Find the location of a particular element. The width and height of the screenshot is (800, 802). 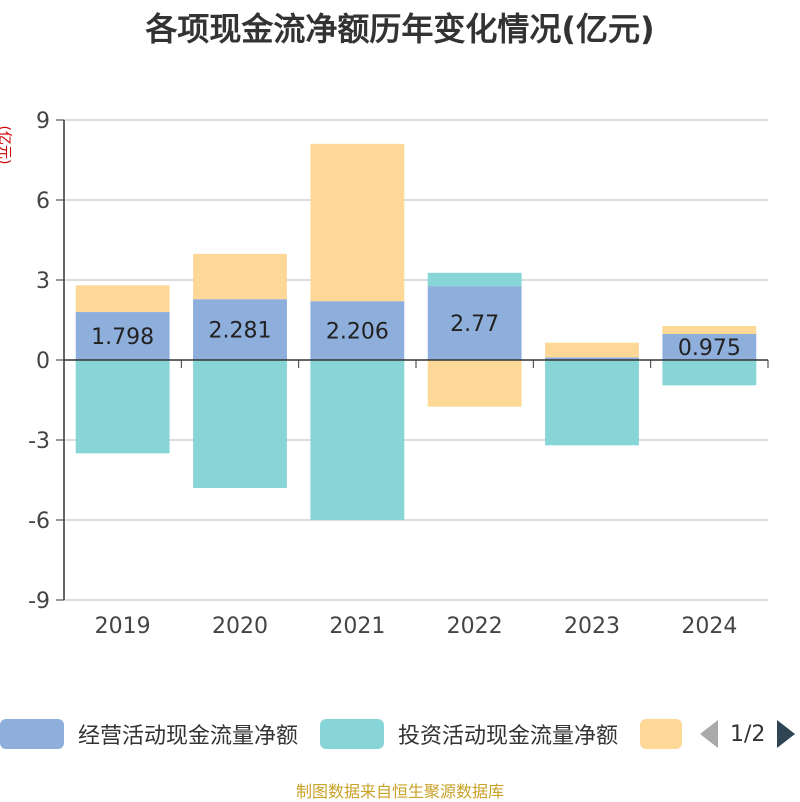

data-label-2022: 2.77 is located at coordinates (474, 324).